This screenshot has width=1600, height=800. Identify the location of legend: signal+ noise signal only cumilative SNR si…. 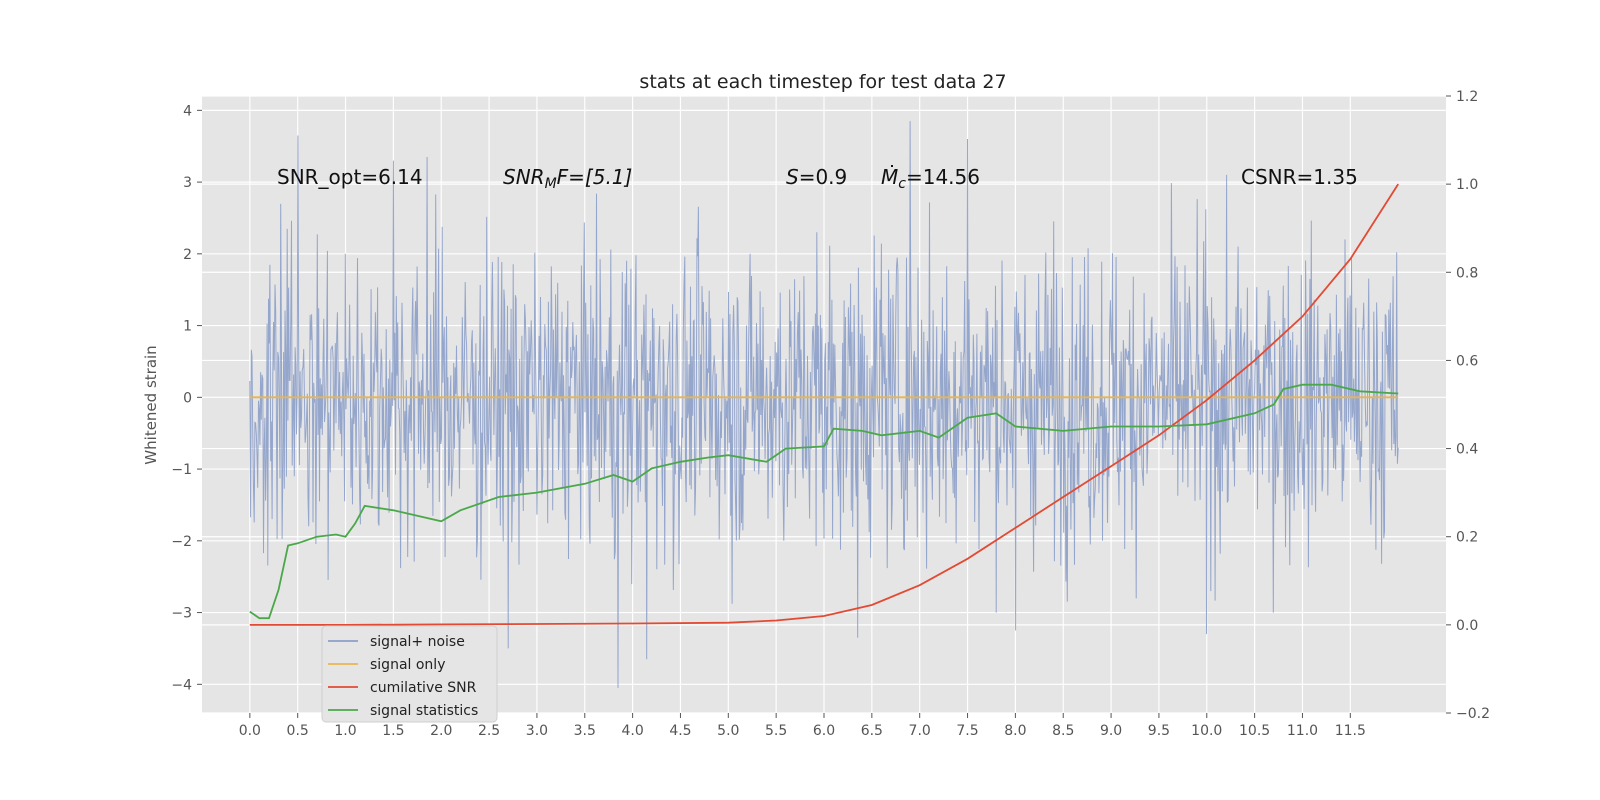
(409, 674).